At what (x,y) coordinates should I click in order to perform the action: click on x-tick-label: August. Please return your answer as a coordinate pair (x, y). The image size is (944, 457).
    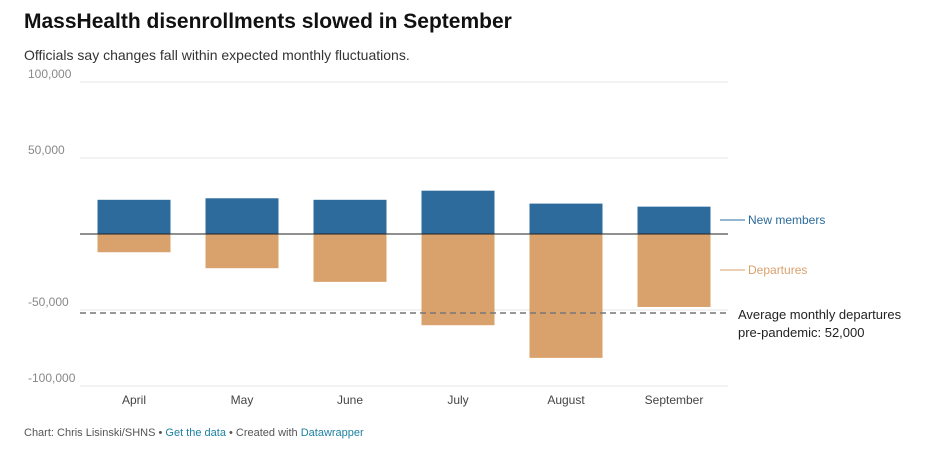
    Looking at the image, I should click on (566, 400).